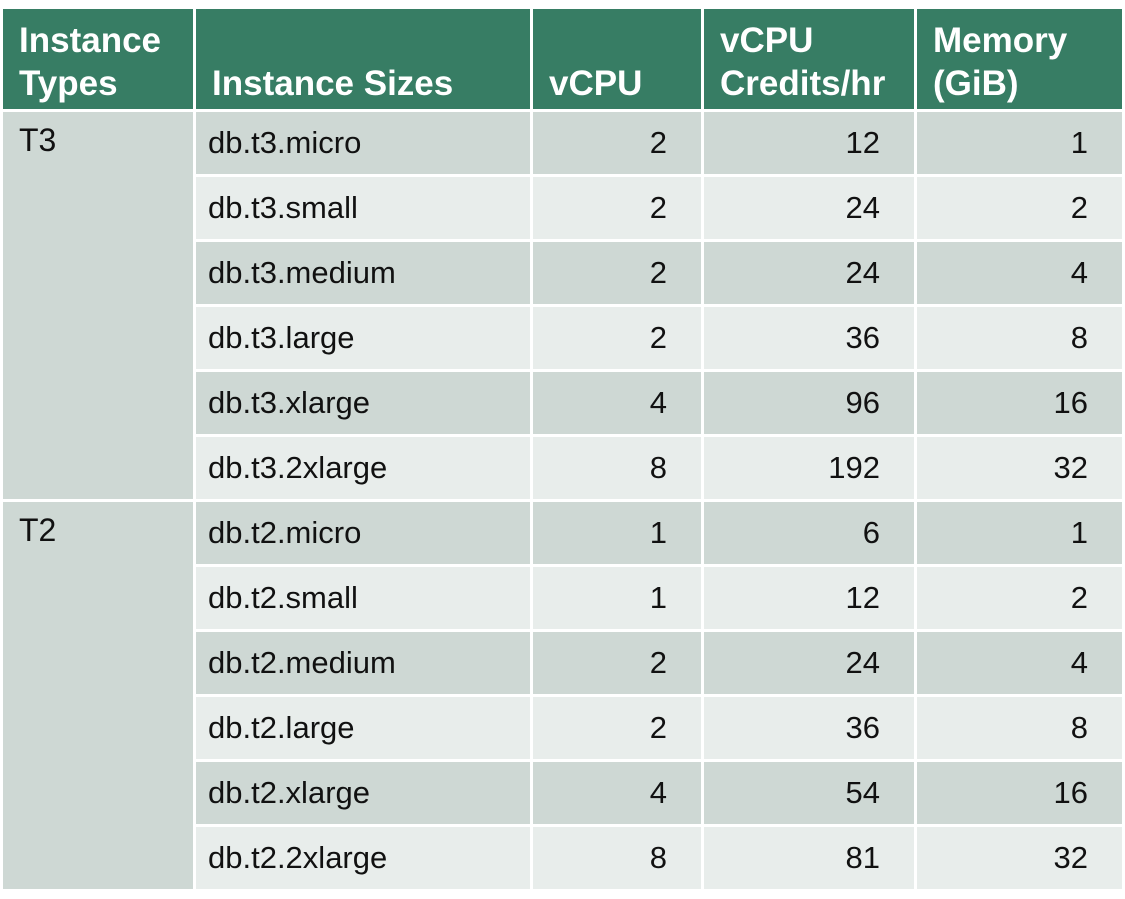 The width and height of the screenshot is (1125, 899). I want to click on vcpu-credits-cell: 96, so click(809, 403).